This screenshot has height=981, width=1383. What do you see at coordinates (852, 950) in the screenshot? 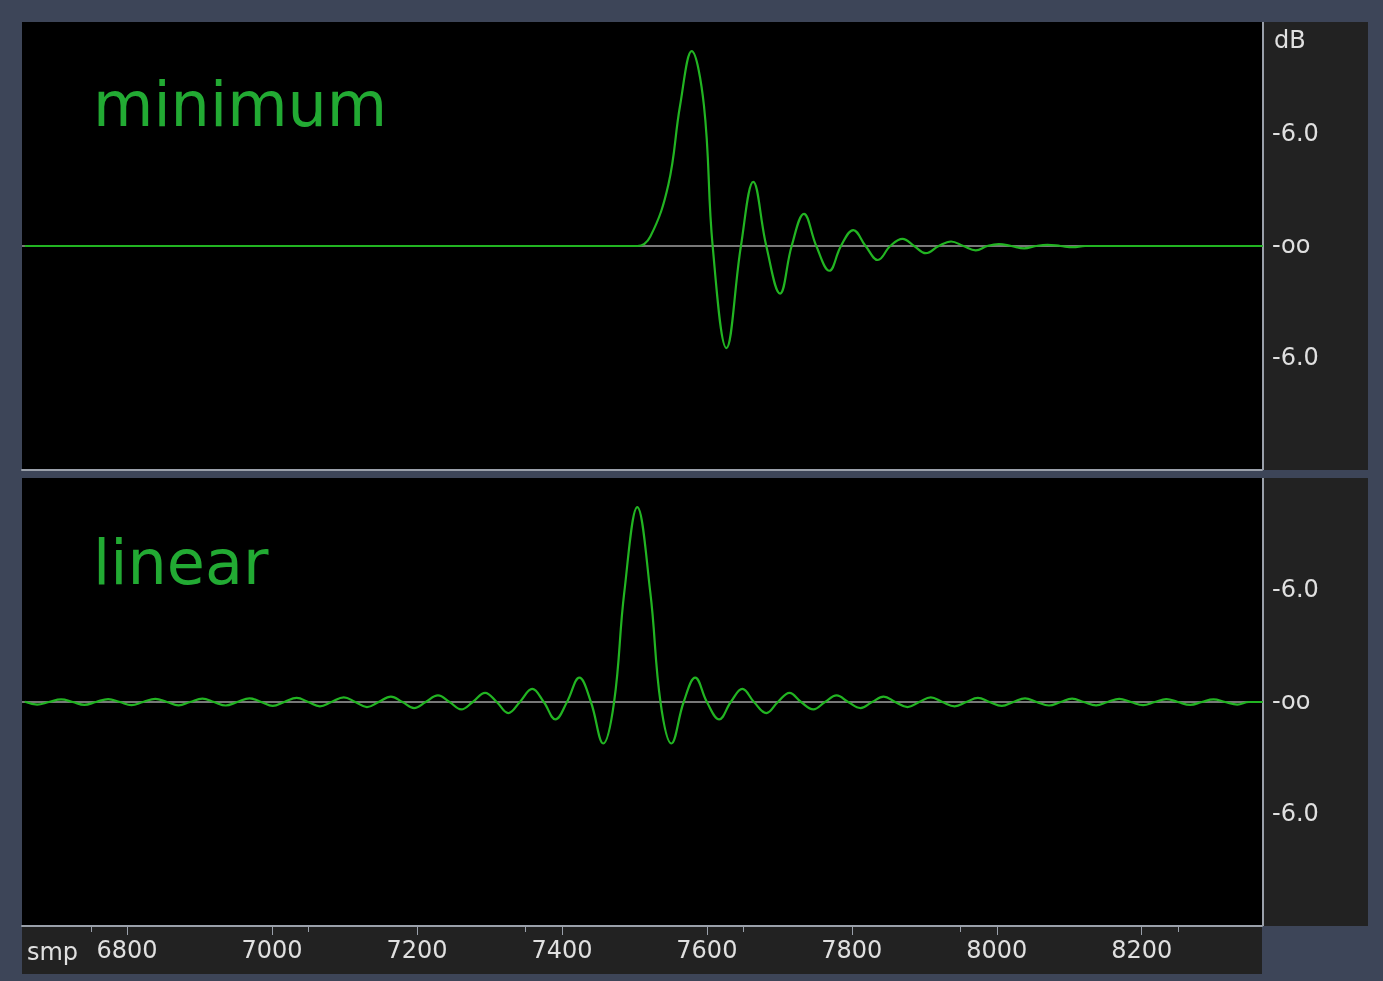
I see `x-tick-label: 7800` at bounding box center [852, 950].